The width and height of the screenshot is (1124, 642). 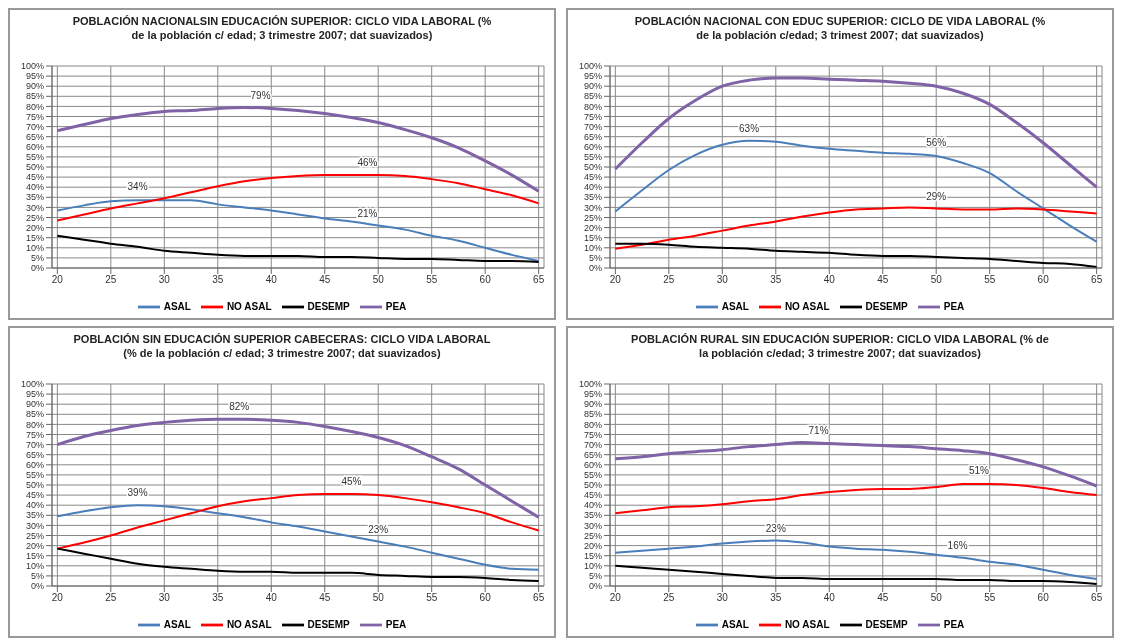 I want to click on annotation: 23%, so click(x=378, y=529).